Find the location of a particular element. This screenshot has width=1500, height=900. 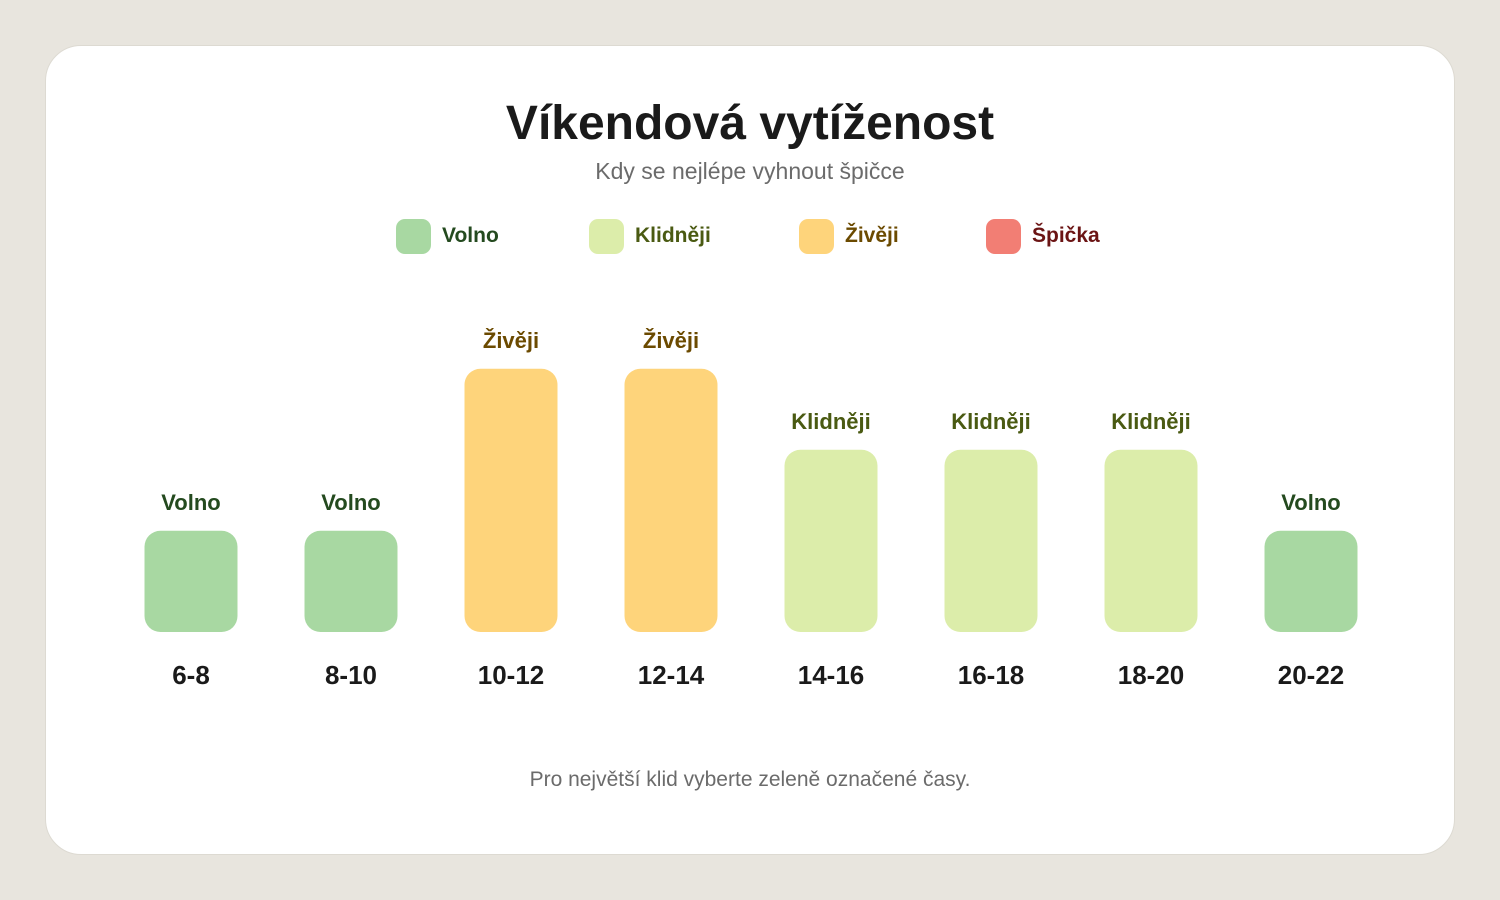

x-tick-label: 20-22 is located at coordinates (1311, 675).